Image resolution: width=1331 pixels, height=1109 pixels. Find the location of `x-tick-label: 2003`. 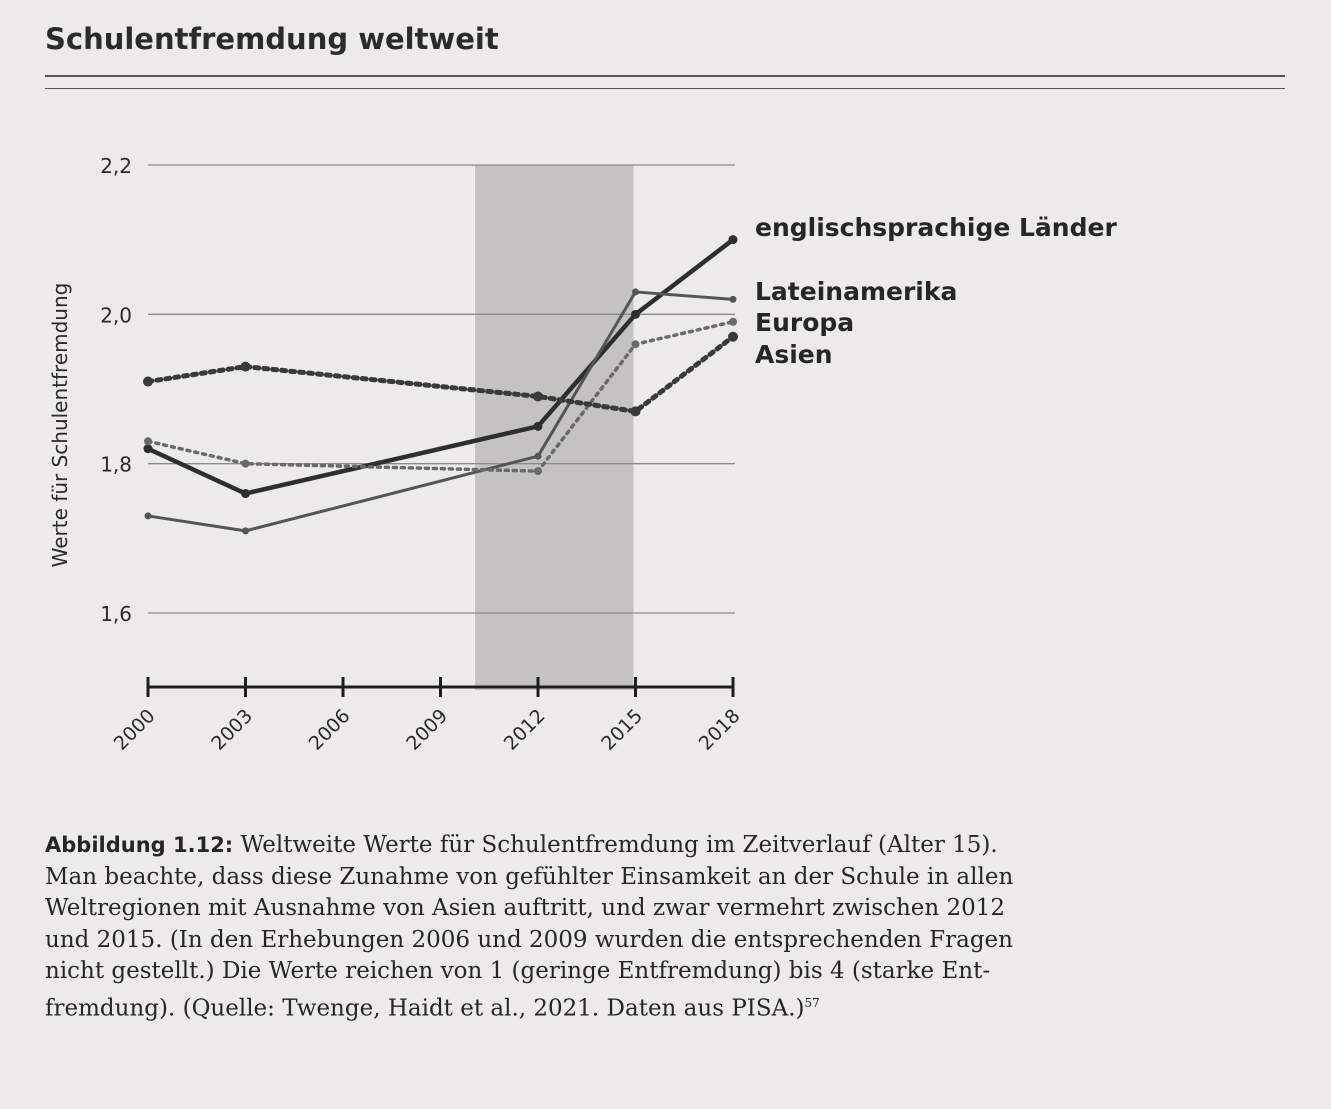

x-tick-label: 2003 is located at coordinates (232, 730).